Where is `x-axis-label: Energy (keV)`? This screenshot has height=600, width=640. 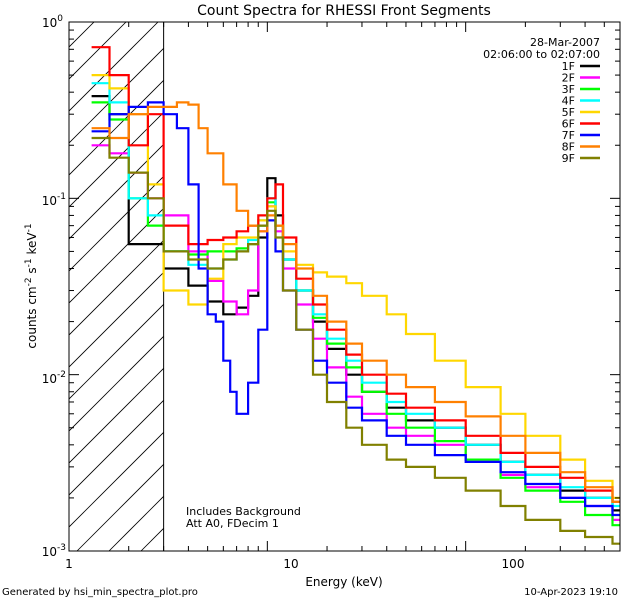 x-axis-label: Energy (keV) is located at coordinates (343, 582).